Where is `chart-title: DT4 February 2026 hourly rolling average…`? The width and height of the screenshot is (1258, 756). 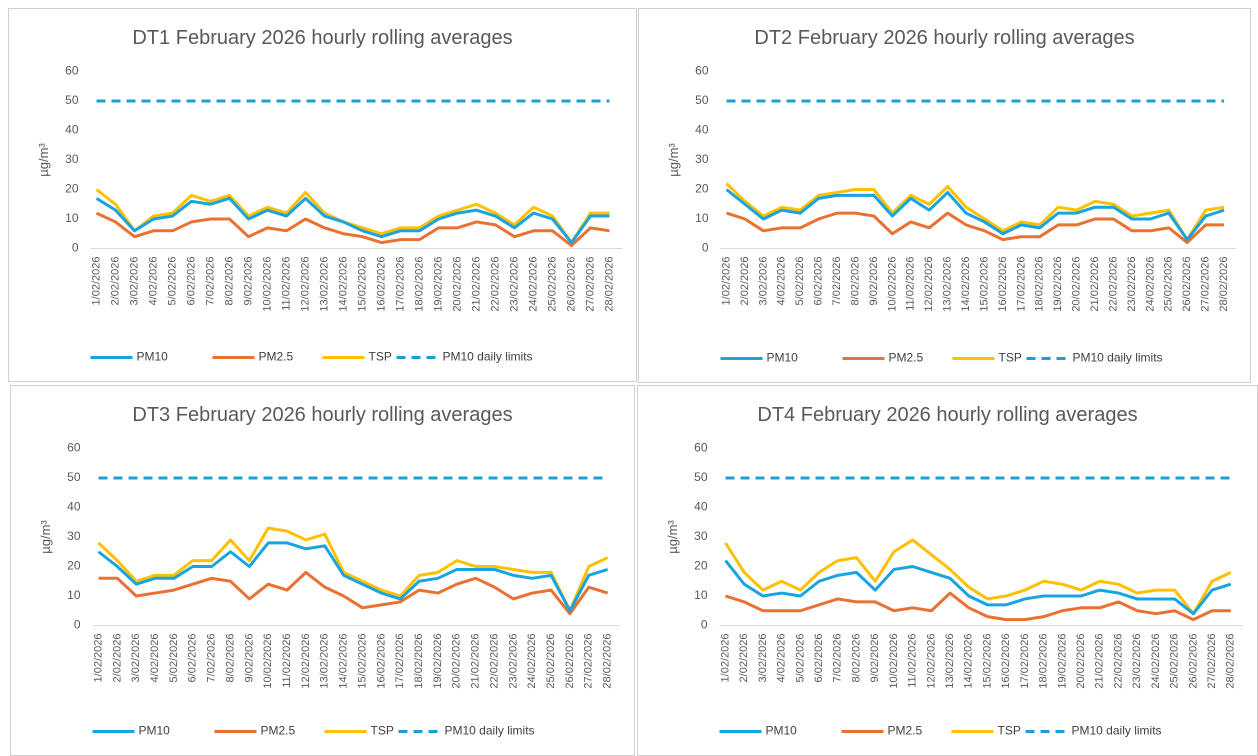 chart-title: DT4 February 2026 hourly rolling average… is located at coordinates (947, 415).